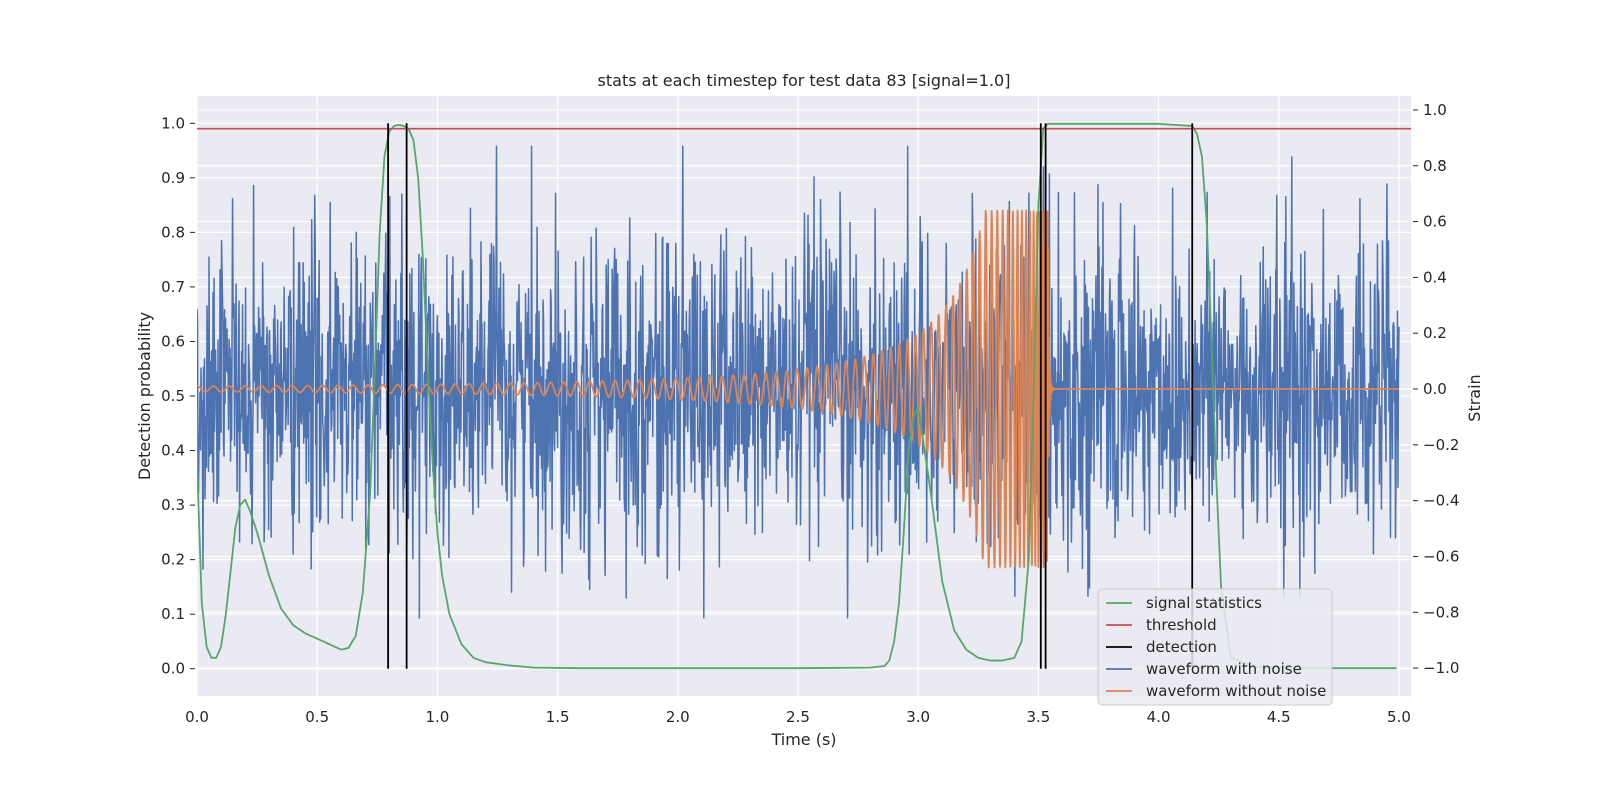 This screenshot has width=1600, height=800. I want to click on x-axis: 0.0 0.5 1.0 1.5 2.0 2.5 3.0 3.5 4.0 4.5 5.0, so click(798, 717).